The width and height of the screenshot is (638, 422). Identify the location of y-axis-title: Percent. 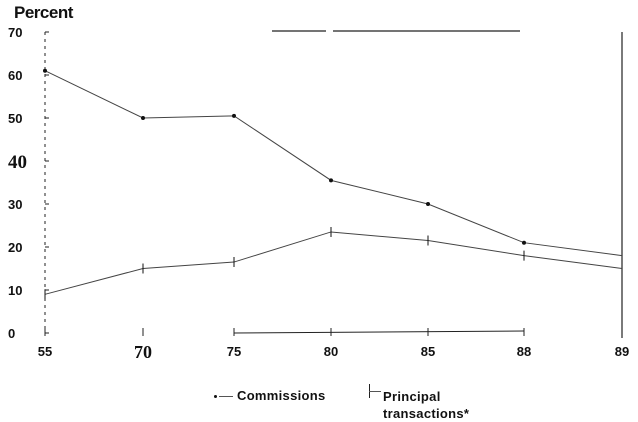
(43, 12).